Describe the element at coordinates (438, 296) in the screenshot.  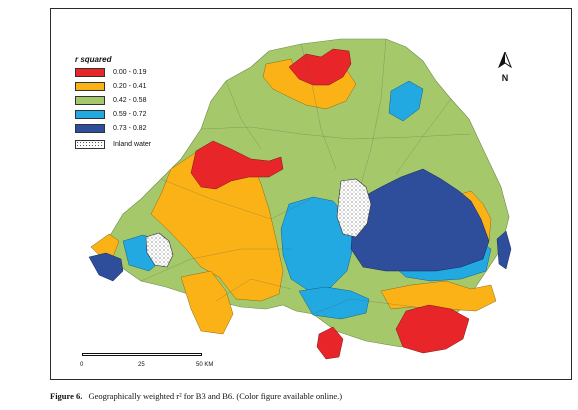
I see `region-yellow-southeast` at that location.